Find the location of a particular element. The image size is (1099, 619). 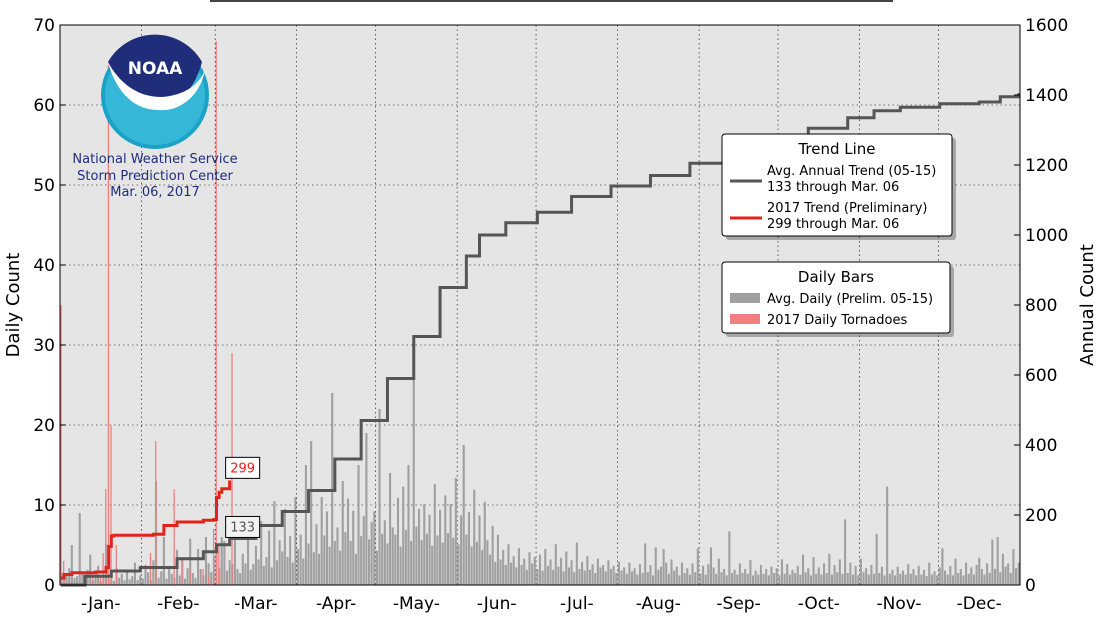

x-tick-label: -Dec- is located at coordinates (979, 604).